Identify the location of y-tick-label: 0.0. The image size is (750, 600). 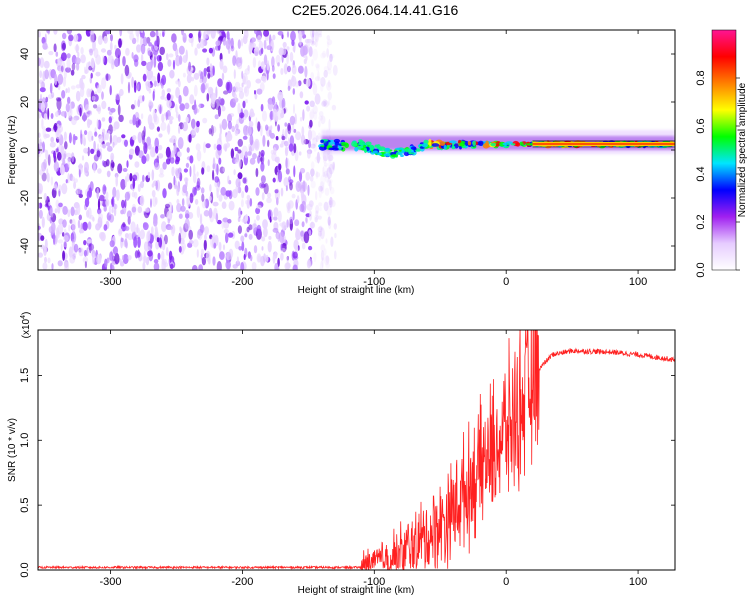
(25, 569).